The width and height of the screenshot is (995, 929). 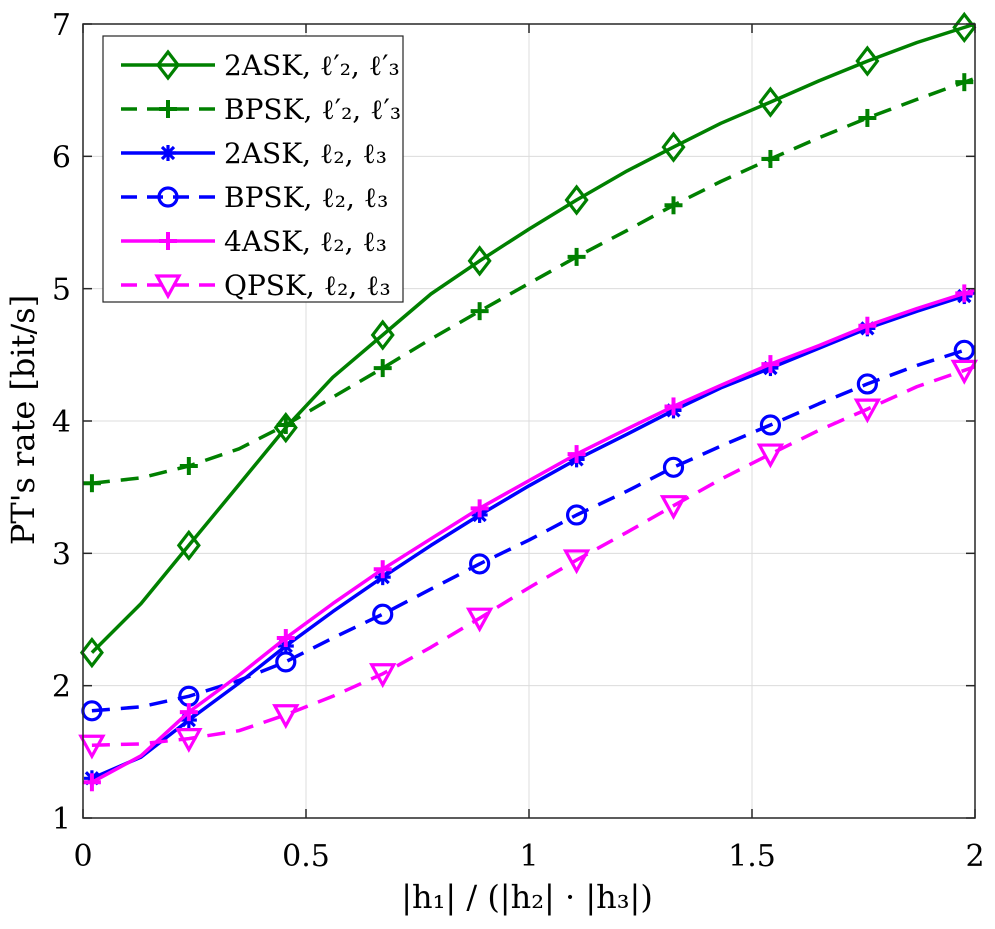 I want to click on legend-entry: 4ASK, ℓ₂, ℓ₃, so click(x=254, y=241).